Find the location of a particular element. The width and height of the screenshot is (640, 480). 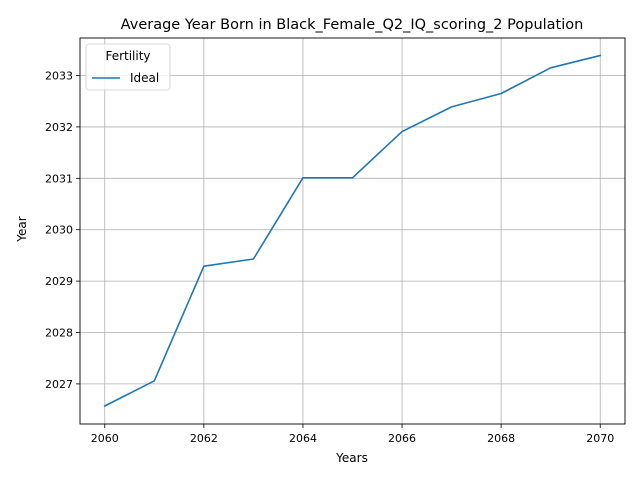

legend-title: Fertility is located at coordinates (127, 56).